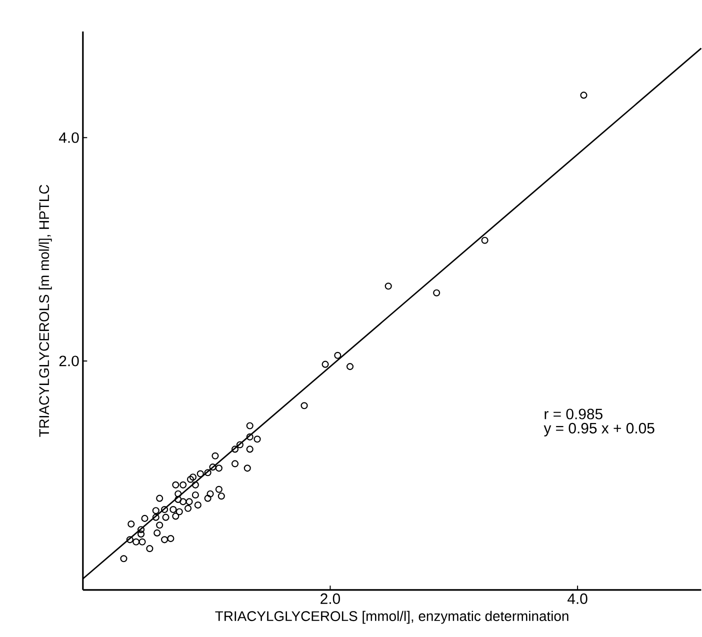 This screenshot has height=637, width=702. I want to click on annotation: y = 0.95 x + 0.05, so click(599, 429).